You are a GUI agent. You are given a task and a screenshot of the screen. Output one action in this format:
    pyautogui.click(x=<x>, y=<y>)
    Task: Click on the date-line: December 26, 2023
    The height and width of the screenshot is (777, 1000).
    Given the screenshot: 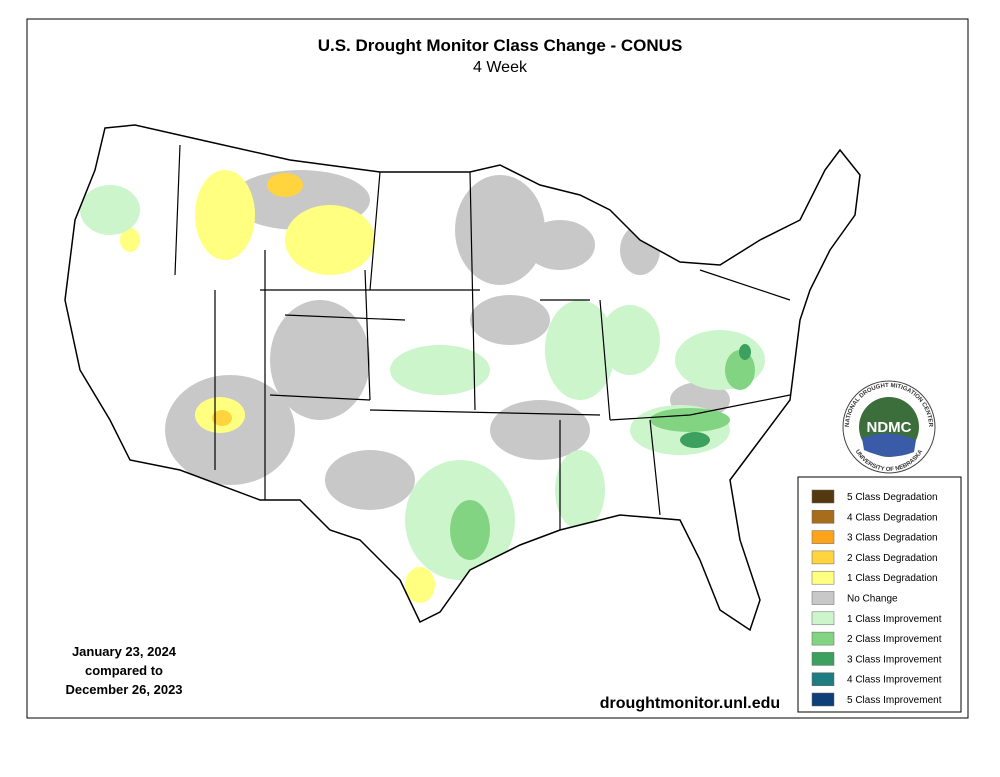 What is the action you would take?
    pyautogui.click(x=123, y=689)
    